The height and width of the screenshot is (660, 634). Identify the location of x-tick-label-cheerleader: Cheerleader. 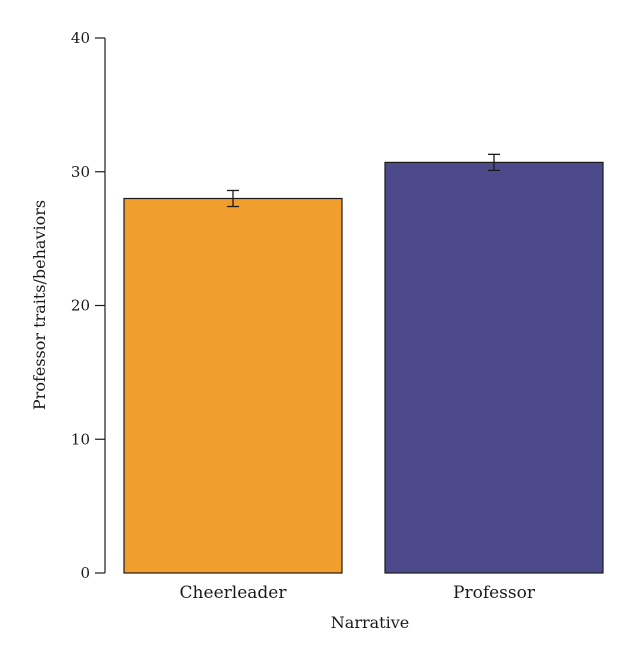
(234, 593).